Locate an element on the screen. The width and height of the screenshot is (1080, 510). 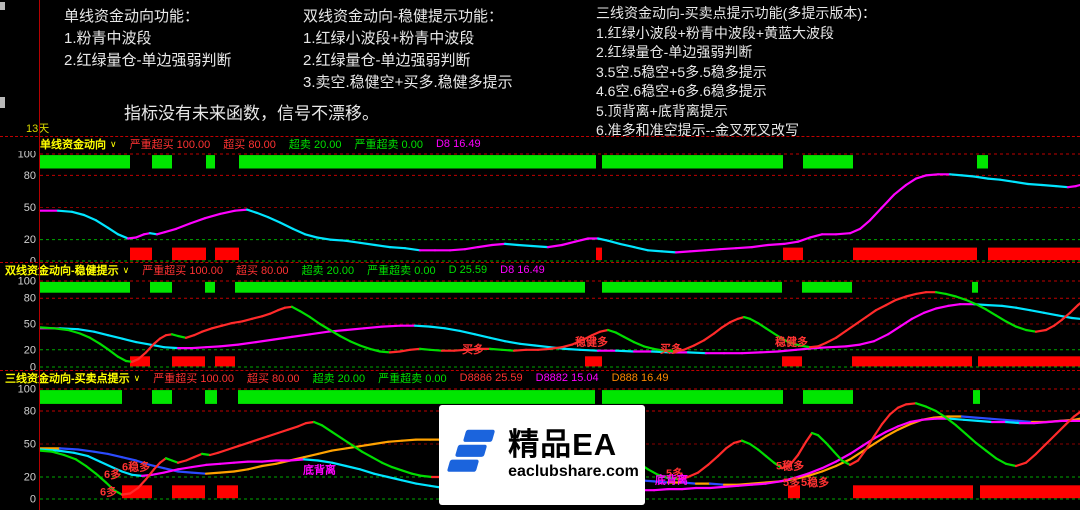
feature-line: 5.顶背离+底背离提示 is located at coordinates (662, 110).